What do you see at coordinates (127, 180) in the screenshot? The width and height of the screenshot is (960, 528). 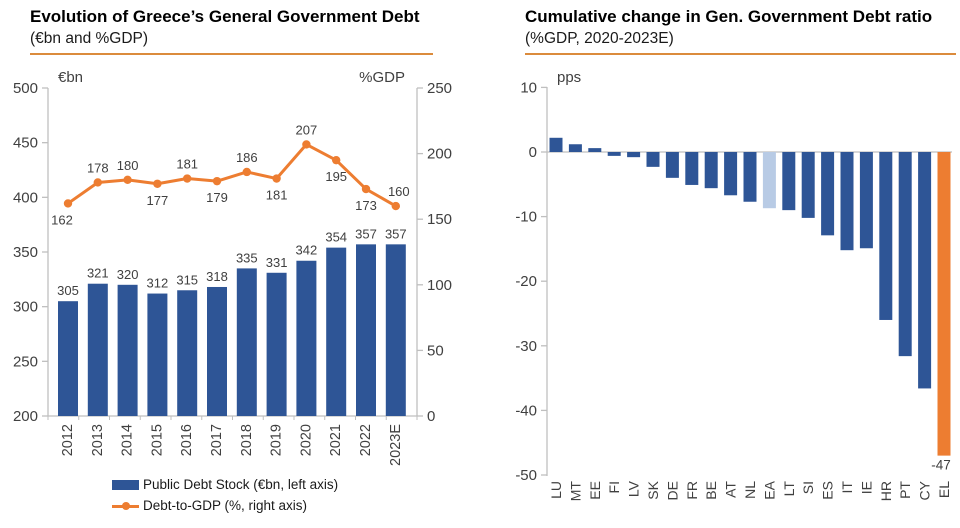 I see `line-marker-2014` at bounding box center [127, 180].